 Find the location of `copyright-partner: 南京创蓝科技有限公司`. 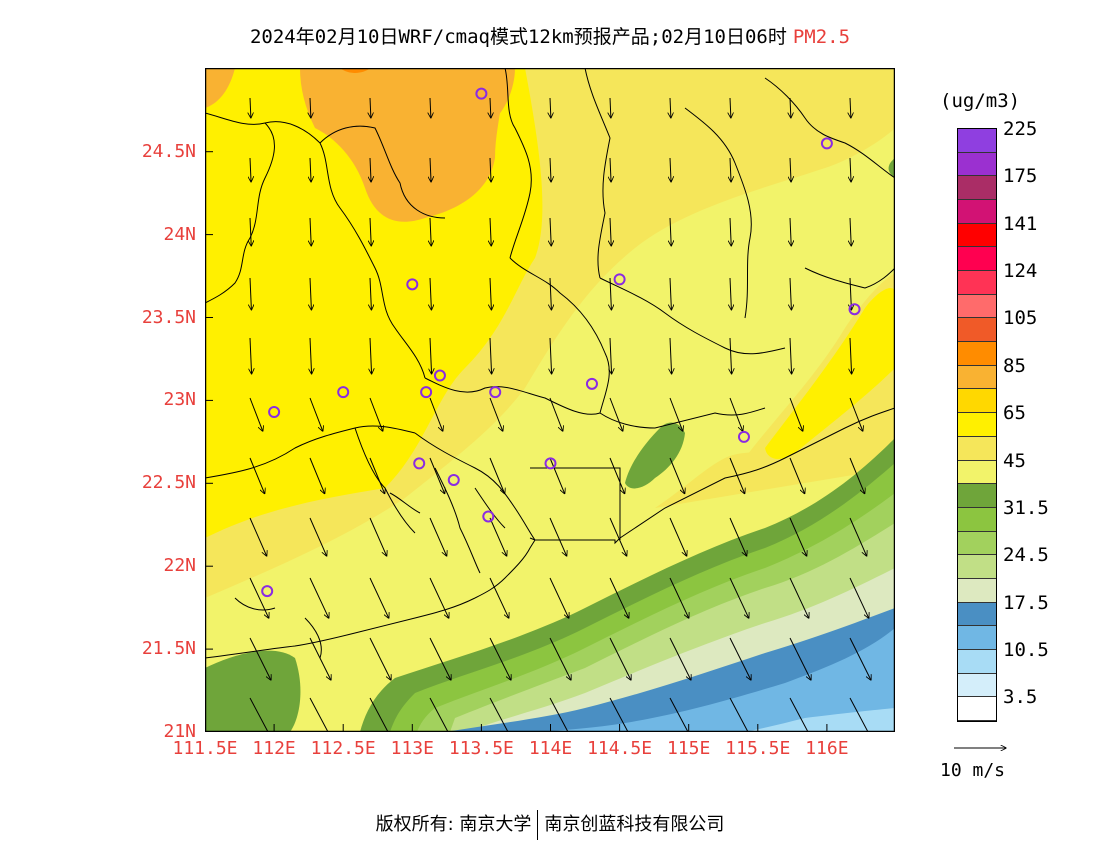

copyright-partner: 南京创蓝科技有限公司 is located at coordinates (634, 824).